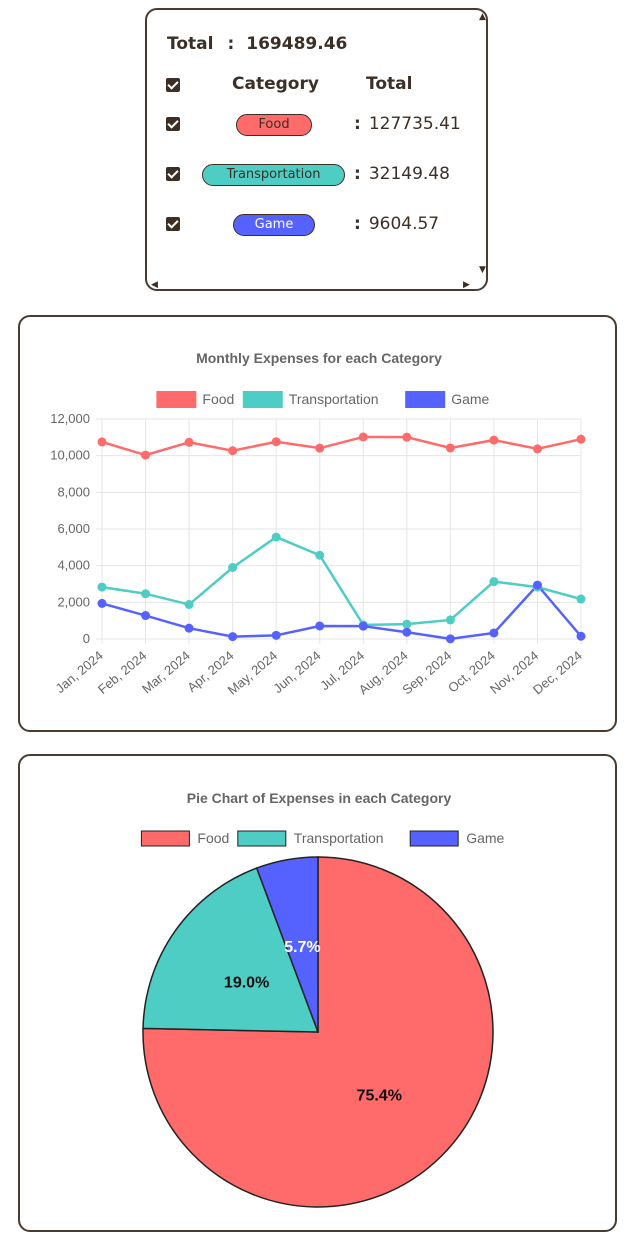 The width and height of the screenshot is (637, 1254). Describe the element at coordinates (466, 285) in the screenshot. I see `scroll-right-arrow-icon: ▶` at that location.